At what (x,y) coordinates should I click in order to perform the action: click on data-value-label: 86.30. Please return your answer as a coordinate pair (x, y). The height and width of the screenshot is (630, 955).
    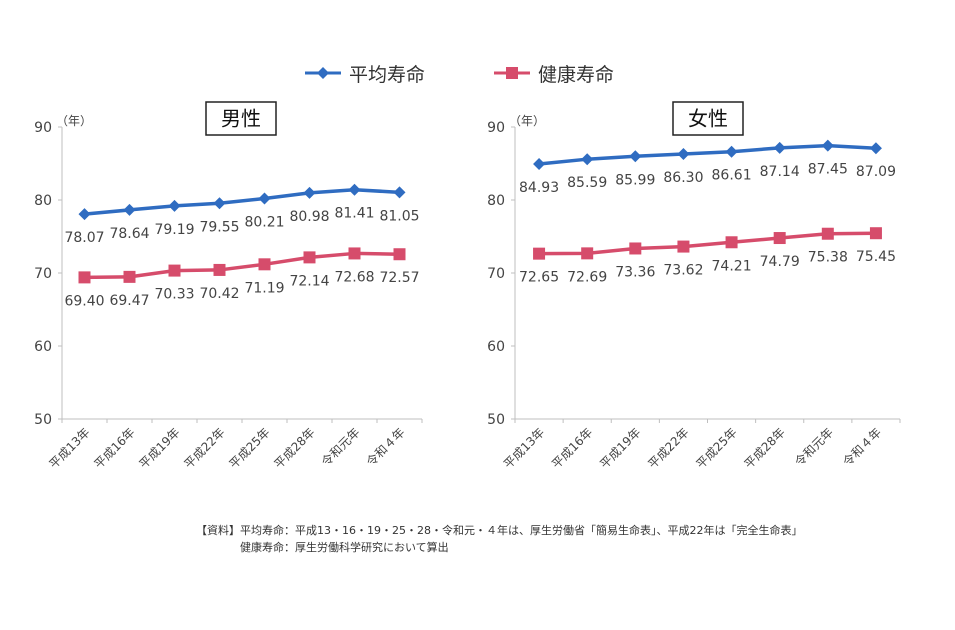
    Looking at the image, I should click on (683, 178).